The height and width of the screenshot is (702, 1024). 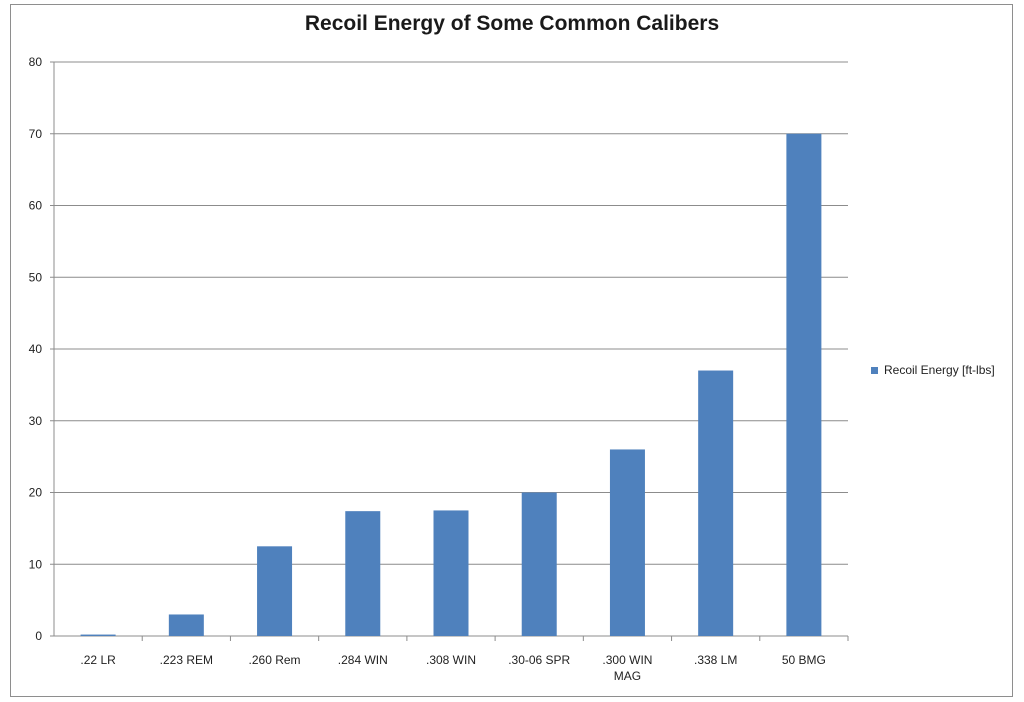 What do you see at coordinates (512, 23) in the screenshot?
I see `chart-title: Recoil Energy of Some Common Calibers` at bounding box center [512, 23].